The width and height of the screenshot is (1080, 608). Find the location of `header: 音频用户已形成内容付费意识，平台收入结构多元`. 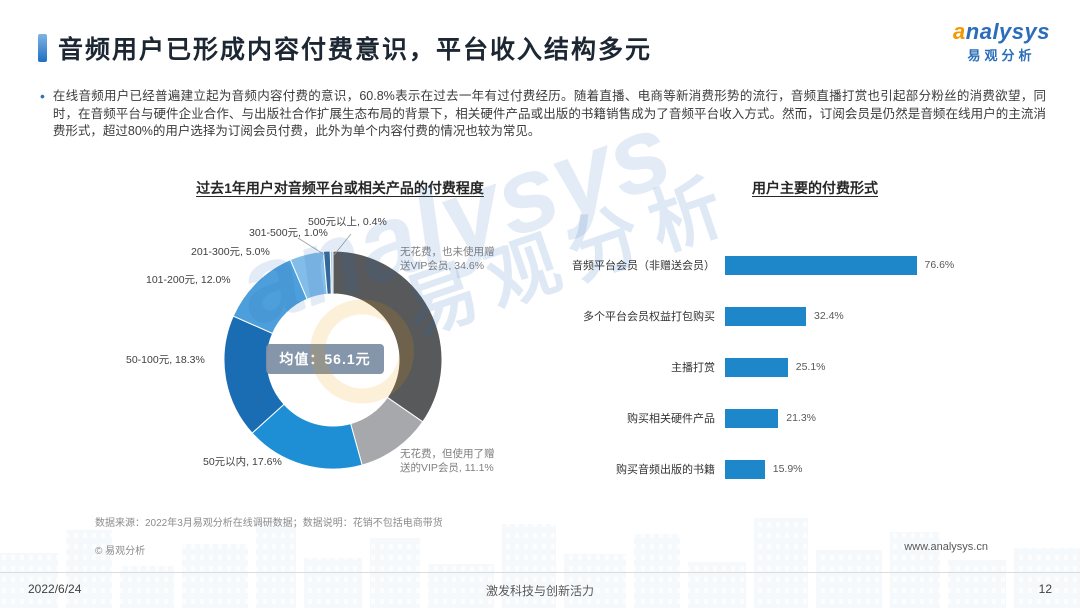

header: 音频用户已形成内容付费意识，平台收入结构多元 is located at coordinates (345, 48).